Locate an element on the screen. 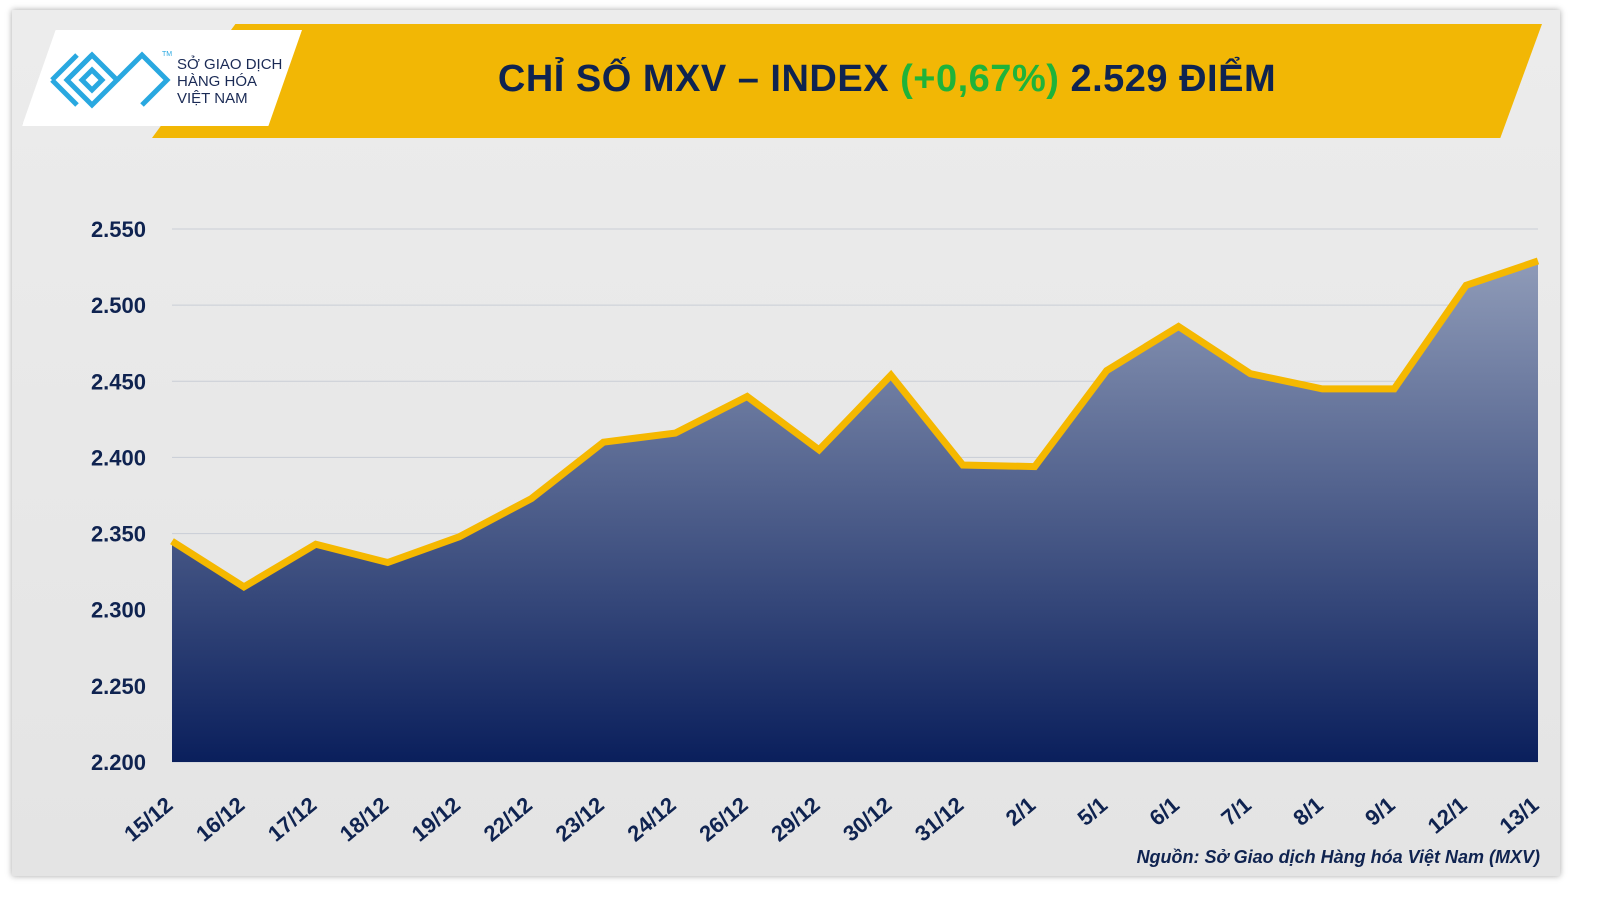  logo: TM is located at coordinates (162, 78).